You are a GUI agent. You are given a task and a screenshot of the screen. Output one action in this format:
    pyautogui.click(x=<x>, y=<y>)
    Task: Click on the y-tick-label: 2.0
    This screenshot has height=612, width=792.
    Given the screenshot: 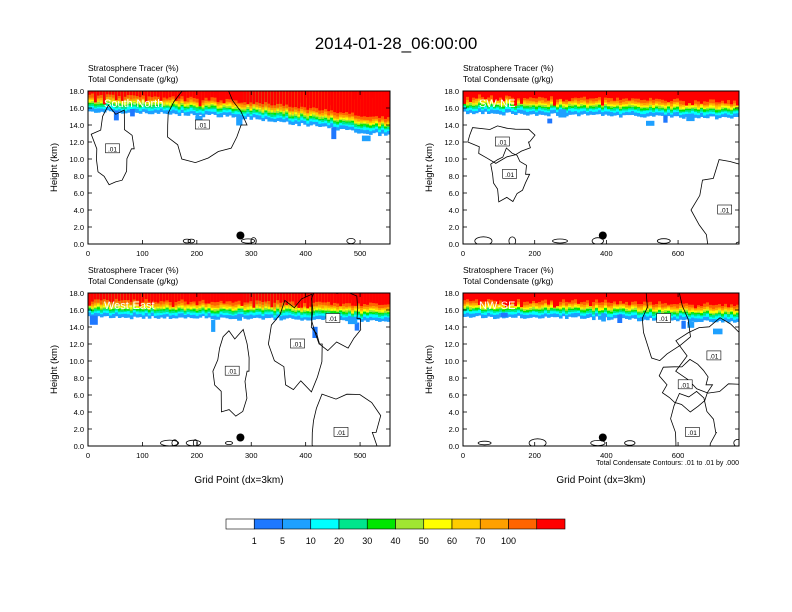 What is the action you would take?
    pyautogui.click(x=79, y=227)
    